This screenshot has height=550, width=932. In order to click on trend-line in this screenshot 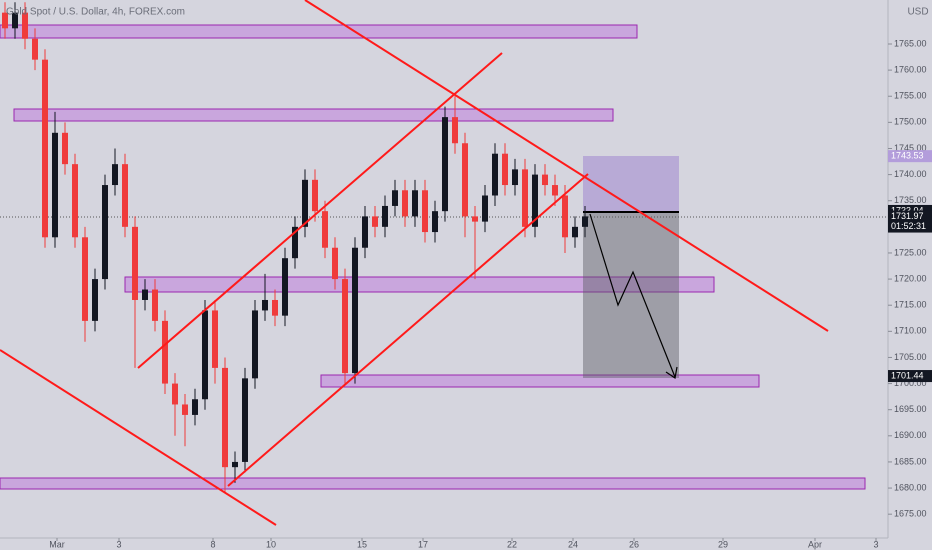, I will do `click(138, 437)`.